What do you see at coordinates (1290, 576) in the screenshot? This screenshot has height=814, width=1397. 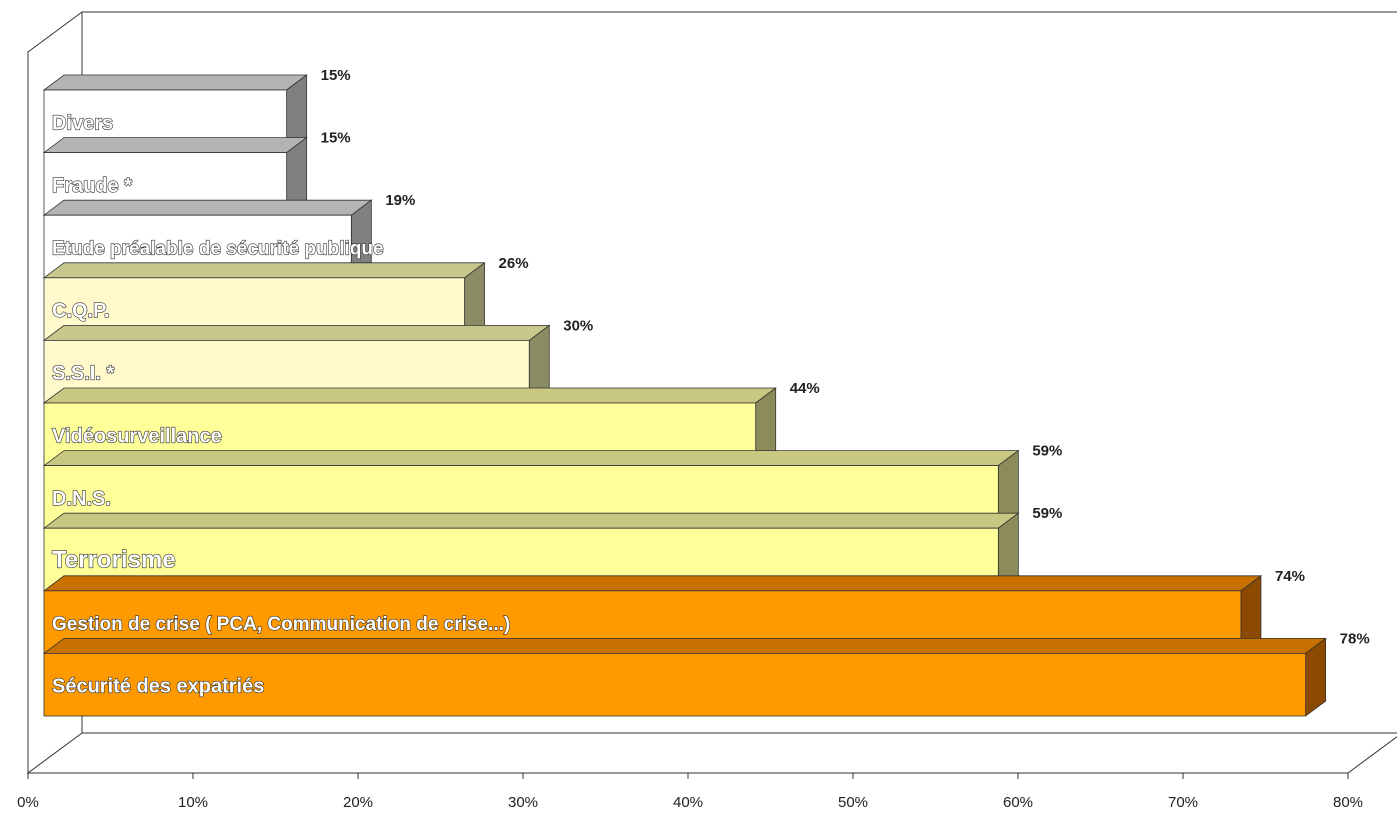 I see `bar-value-label: 74%` at bounding box center [1290, 576].